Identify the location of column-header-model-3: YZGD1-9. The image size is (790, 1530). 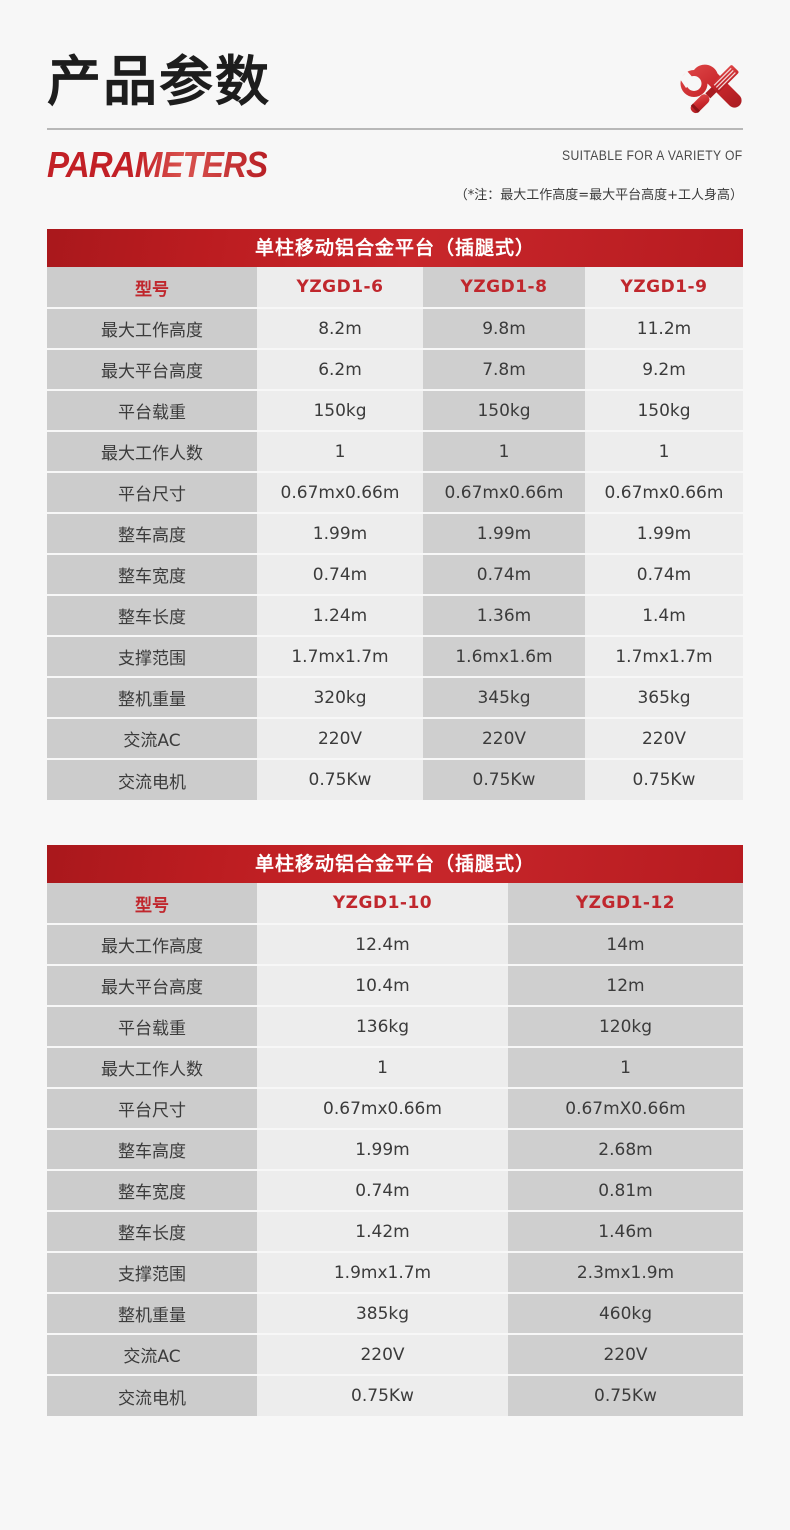
(664, 288).